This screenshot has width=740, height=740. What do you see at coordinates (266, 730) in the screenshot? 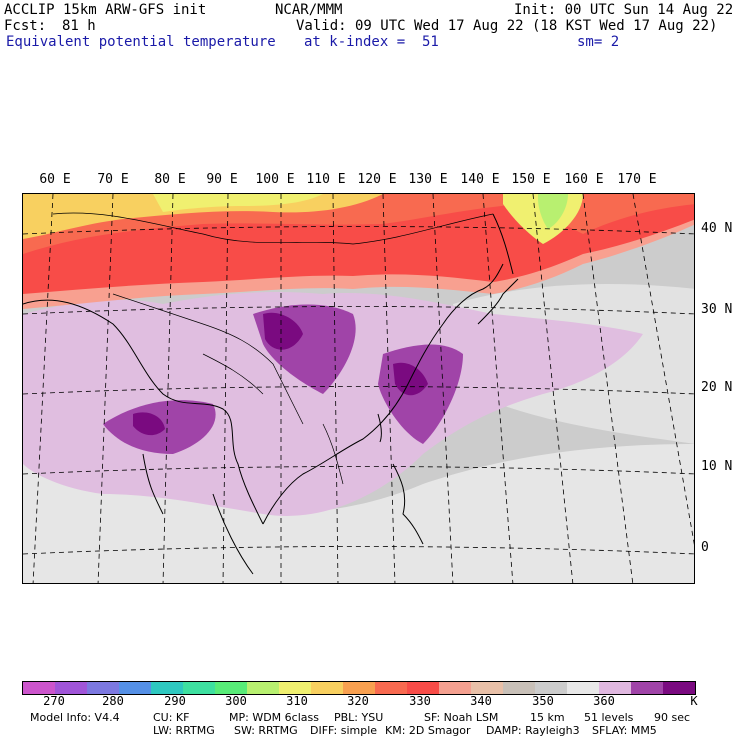
I see `model-info-item: SW: RRTMG` at bounding box center [266, 730].